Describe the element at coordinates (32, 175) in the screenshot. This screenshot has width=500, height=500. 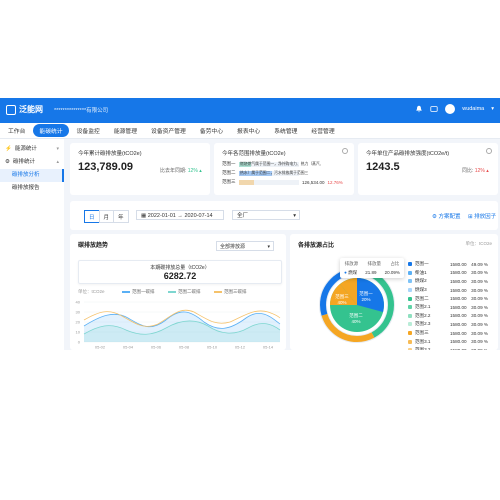
I see `sidebar-item-carbon-analysis: 碳排放分析` at that location.